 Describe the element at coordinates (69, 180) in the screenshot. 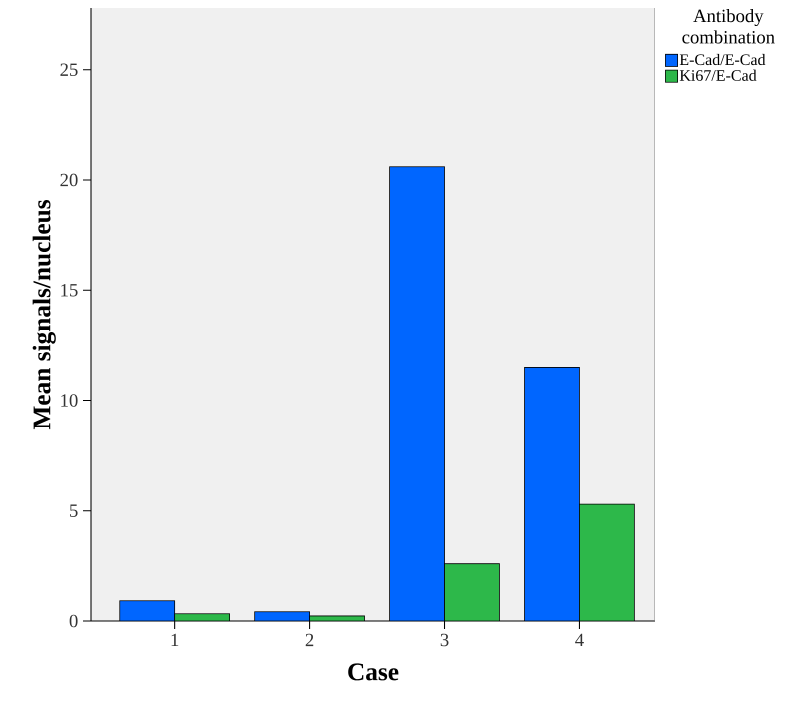

I see `y-tick-label: 20` at that location.